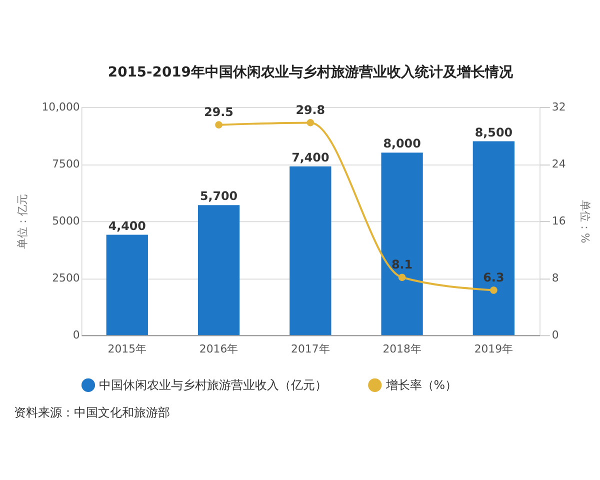  Describe the element at coordinates (219, 111) in the screenshot. I see `data-label: 29.5` at that location.